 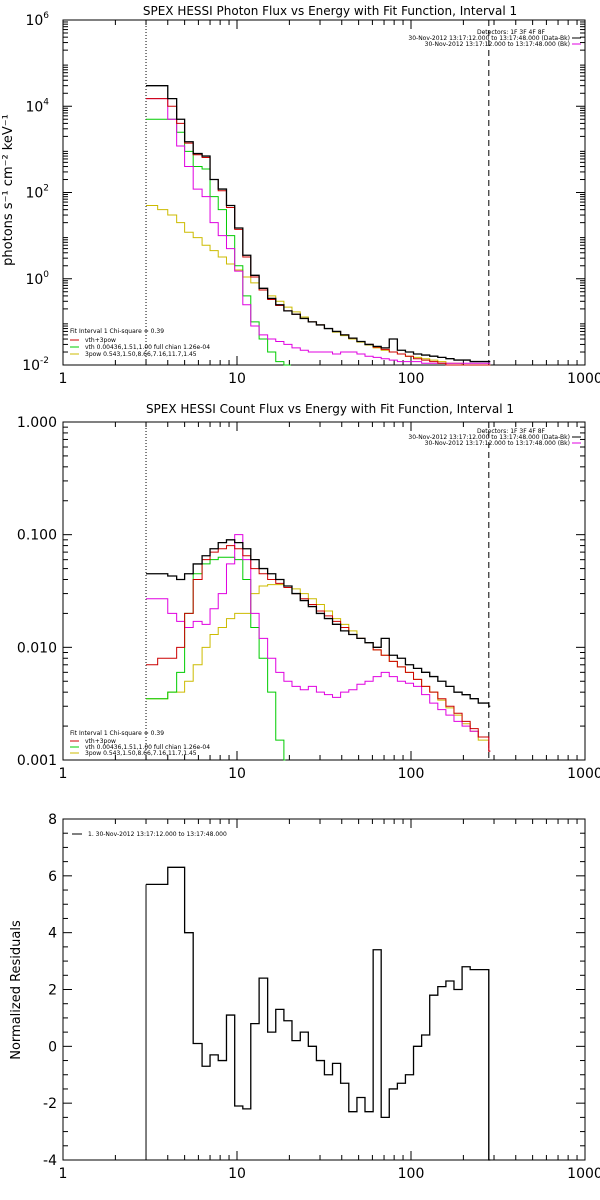 What do you see at coordinates (46, 102) in the screenshot?
I see `y-tick-exponent: 4` at bounding box center [46, 102].